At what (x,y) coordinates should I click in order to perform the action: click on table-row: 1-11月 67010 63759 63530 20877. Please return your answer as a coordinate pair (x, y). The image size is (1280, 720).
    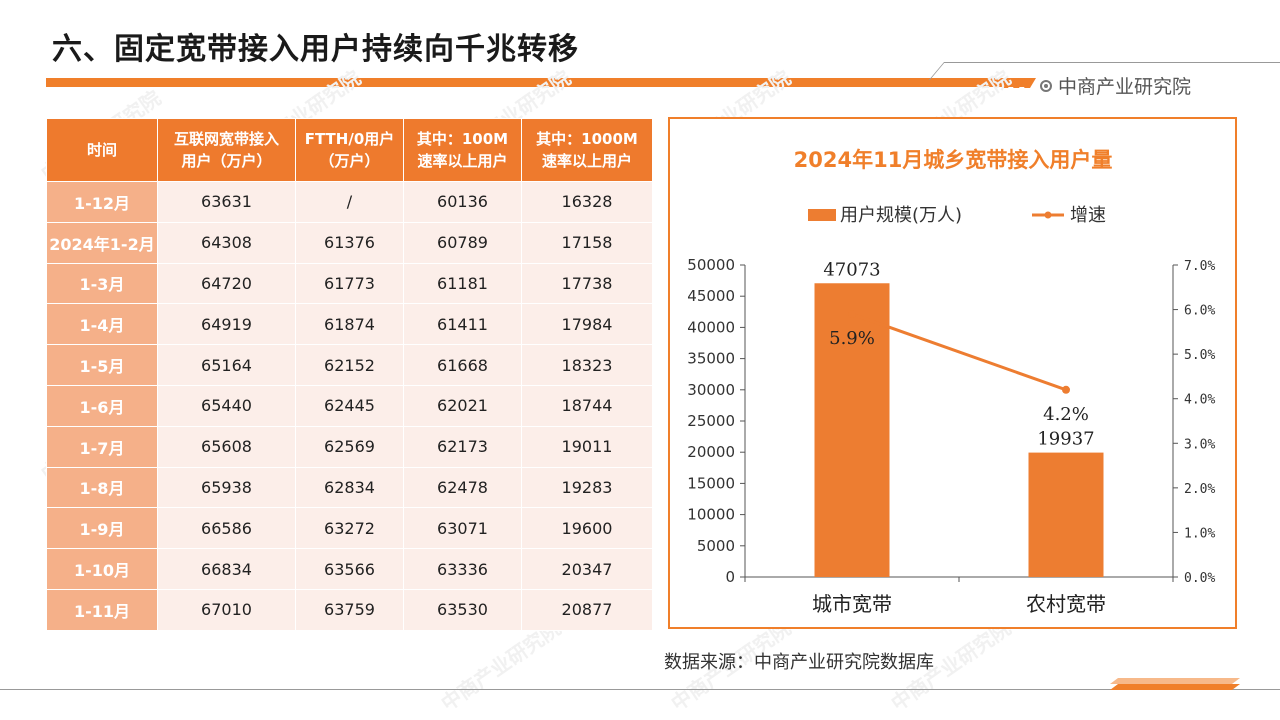
    Looking at the image, I should click on (349, 609).